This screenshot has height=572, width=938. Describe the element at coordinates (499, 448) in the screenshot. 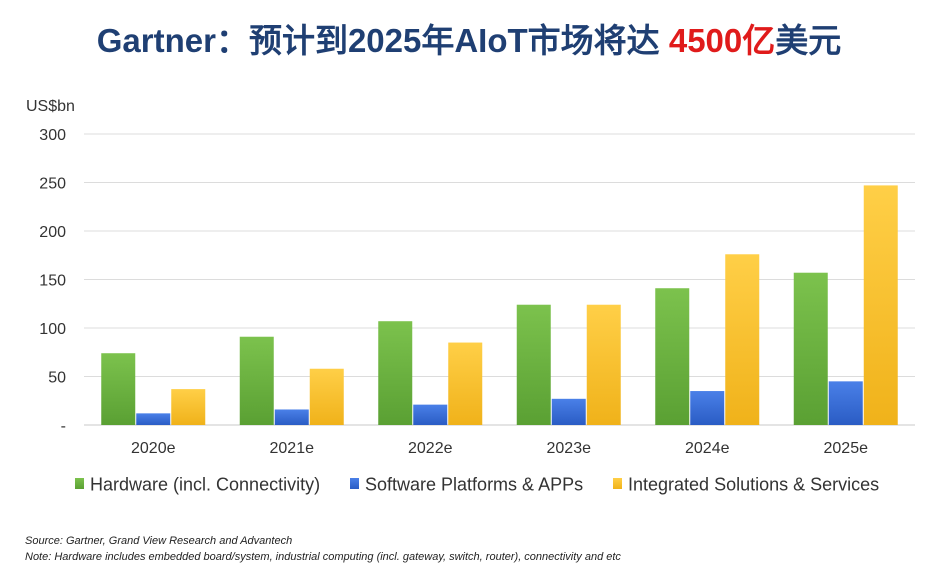

I see `x-tick-labels: 2020e 2021e 2022e 2023e 2024e 2025e` at that location.